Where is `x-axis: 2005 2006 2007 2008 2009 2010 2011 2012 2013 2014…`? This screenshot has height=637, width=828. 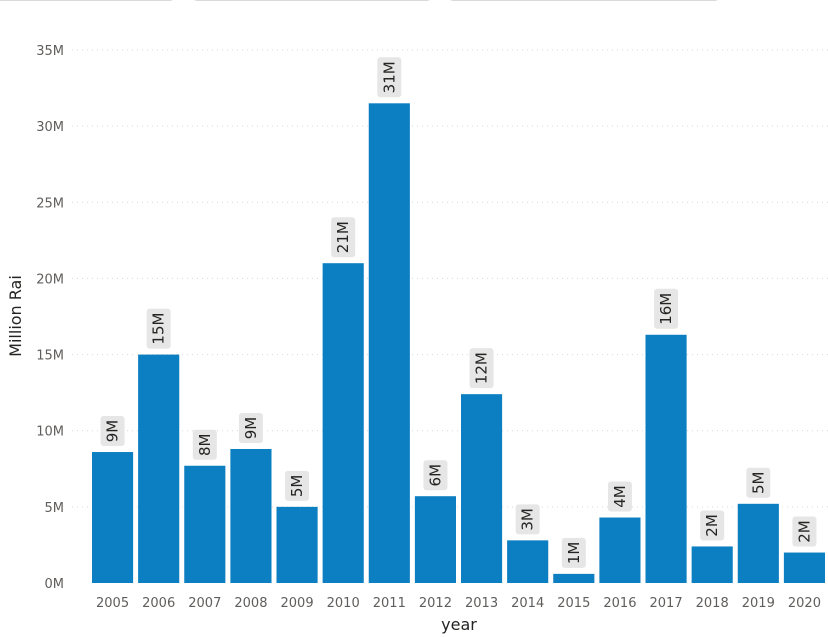 x-axis: 2005 2006 2007 2008 2009 2010 2011 2012 2013 2014… is located at coordinates (458, 603).